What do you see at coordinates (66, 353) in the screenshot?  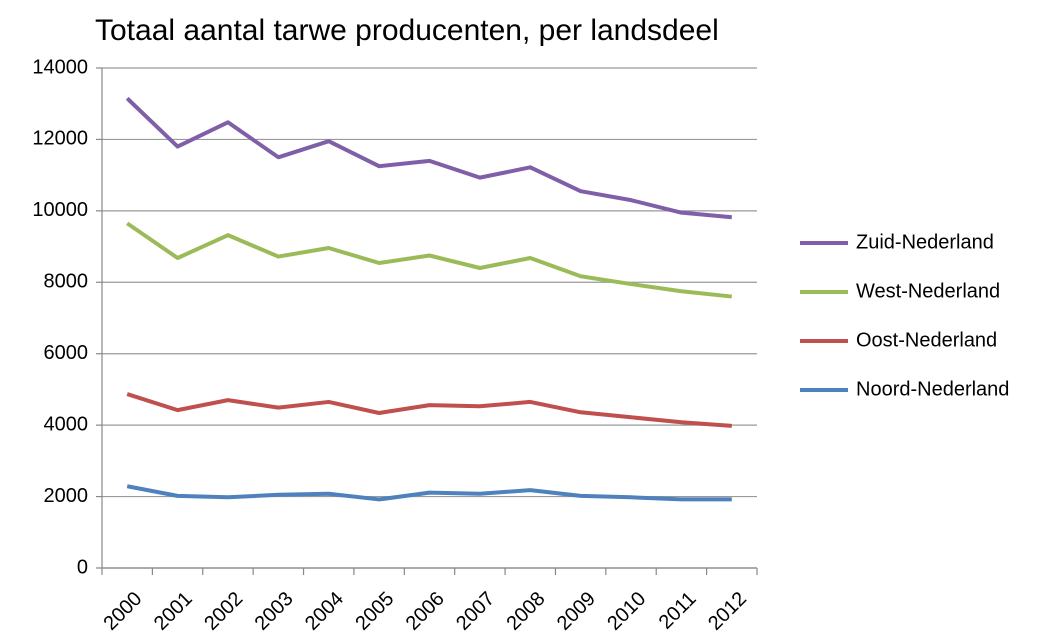 I see `y-tick-label: 6000` at bounding box center [66, 353].